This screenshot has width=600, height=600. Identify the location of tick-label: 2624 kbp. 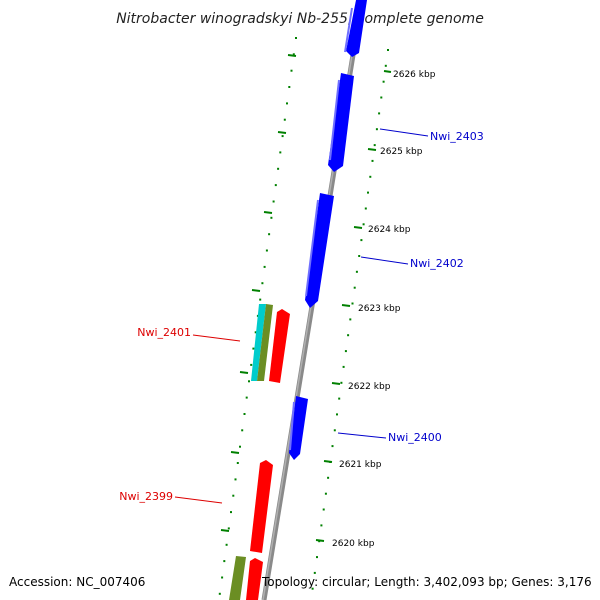
(389, 230).